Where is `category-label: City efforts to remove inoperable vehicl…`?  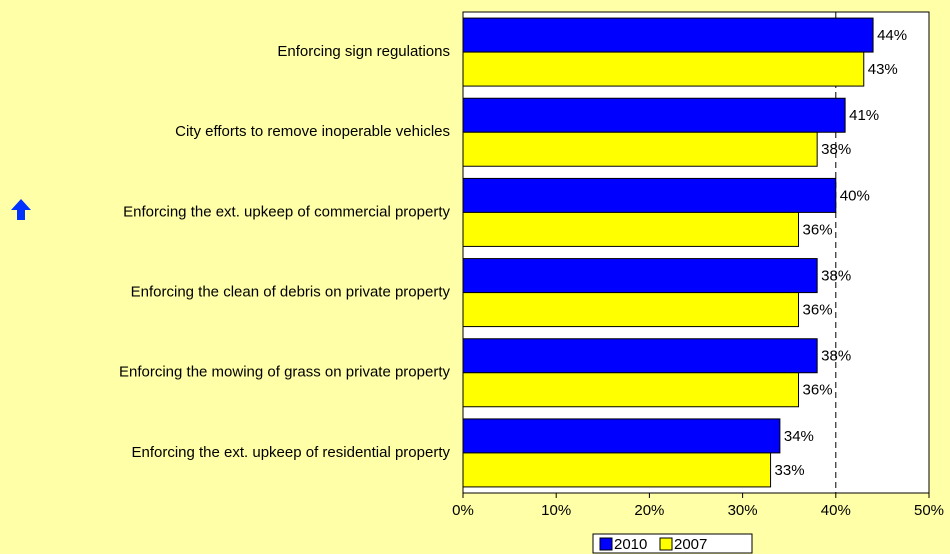 category-label: City efforts to remove inoperable vehicl… is located at coordinates (312, 131).